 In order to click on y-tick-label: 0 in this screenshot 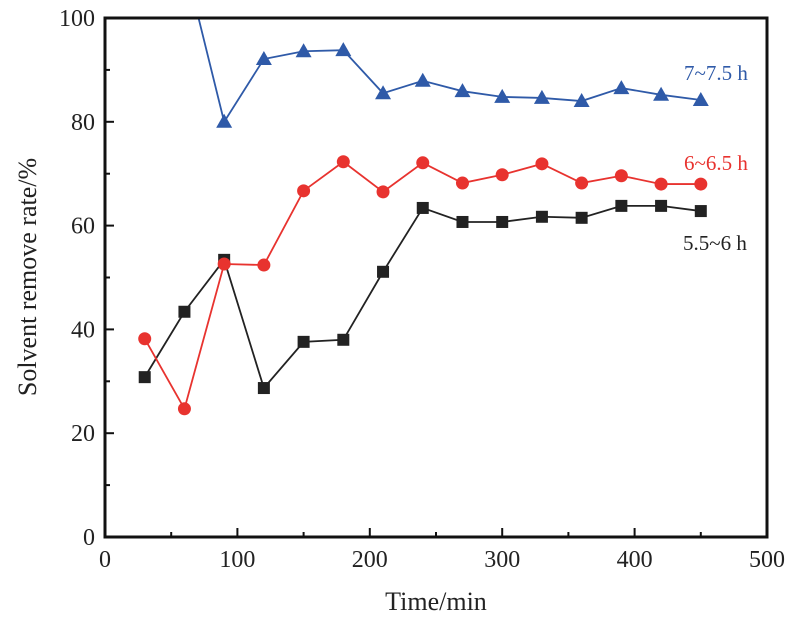, I will do `click(89, 538)`.